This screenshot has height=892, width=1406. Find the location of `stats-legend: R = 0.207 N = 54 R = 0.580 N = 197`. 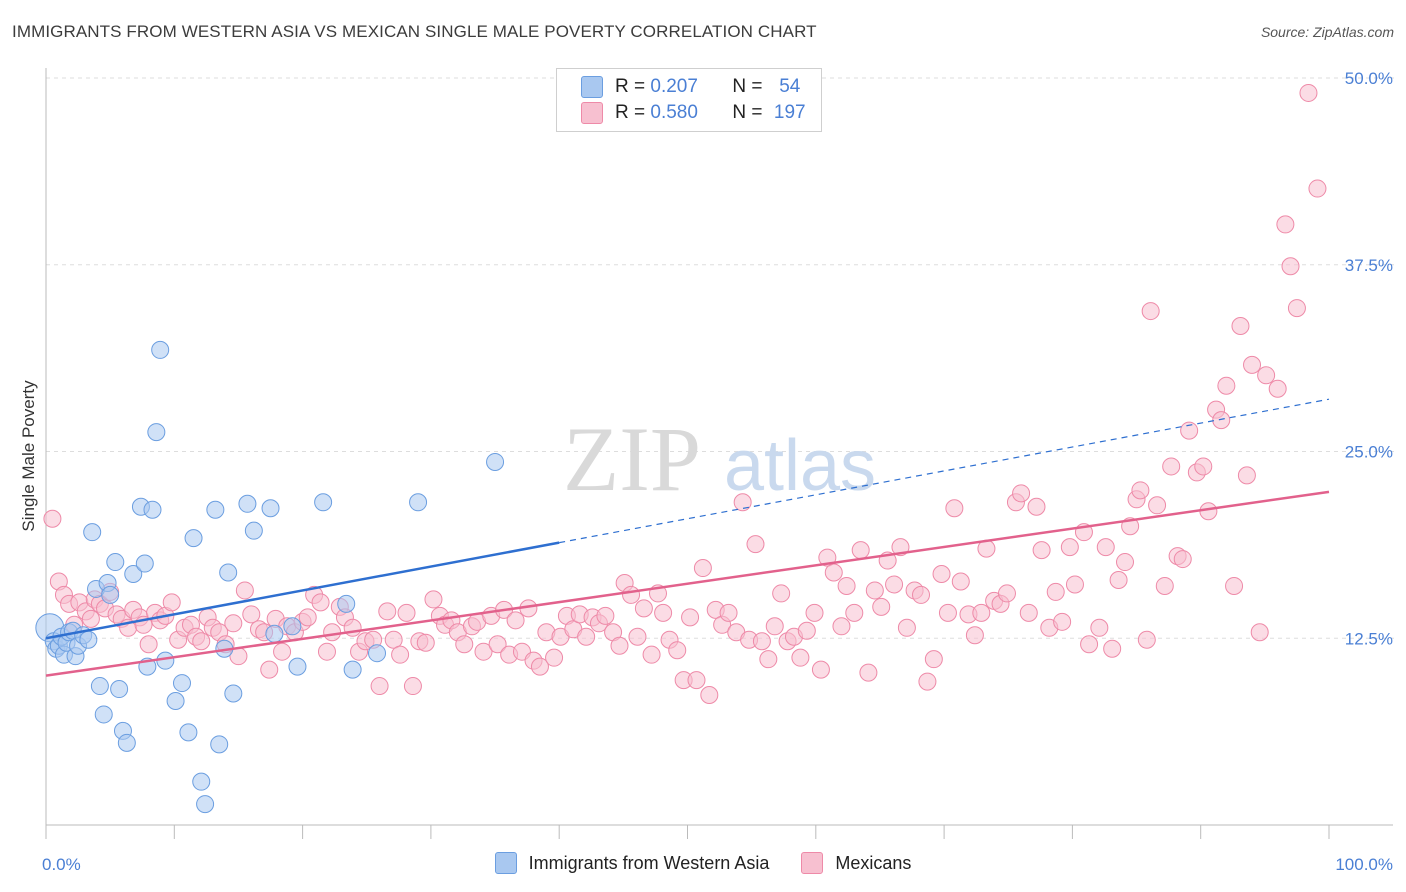

stats-legend: R = 0.207 N = 54 R = 0.580 N = 197 is located at coordinates (689, 100).